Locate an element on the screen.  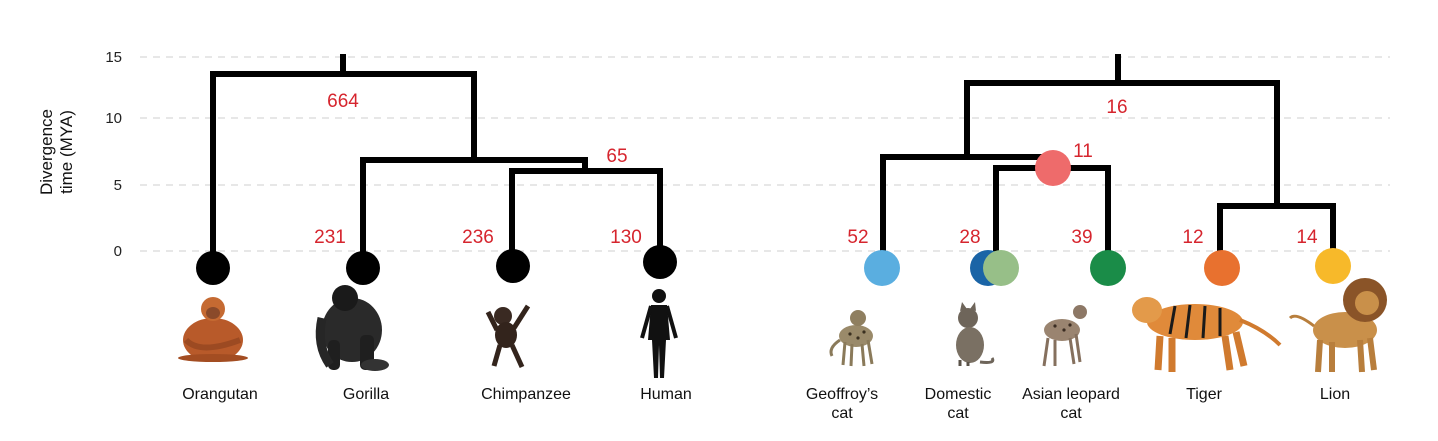
tiger-node is located at coordinates (1222, 268).